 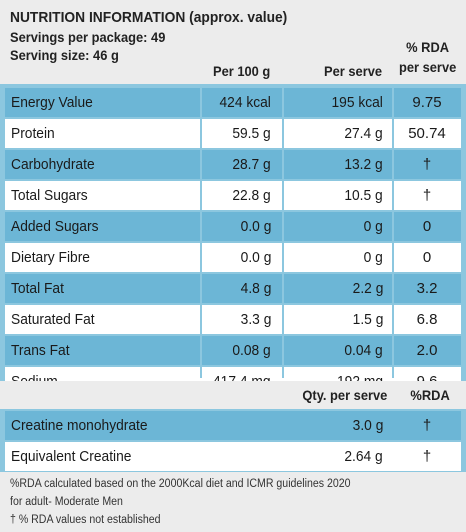 I want to click on table-title: NUTRITION INFORMATION (approx. value), so click(x=149, y=17).